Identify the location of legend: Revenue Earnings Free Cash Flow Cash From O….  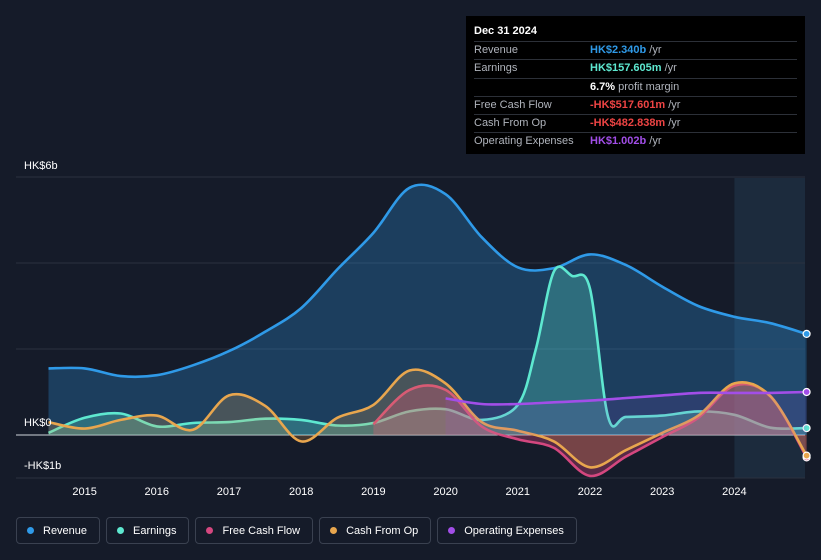
(299, 530).